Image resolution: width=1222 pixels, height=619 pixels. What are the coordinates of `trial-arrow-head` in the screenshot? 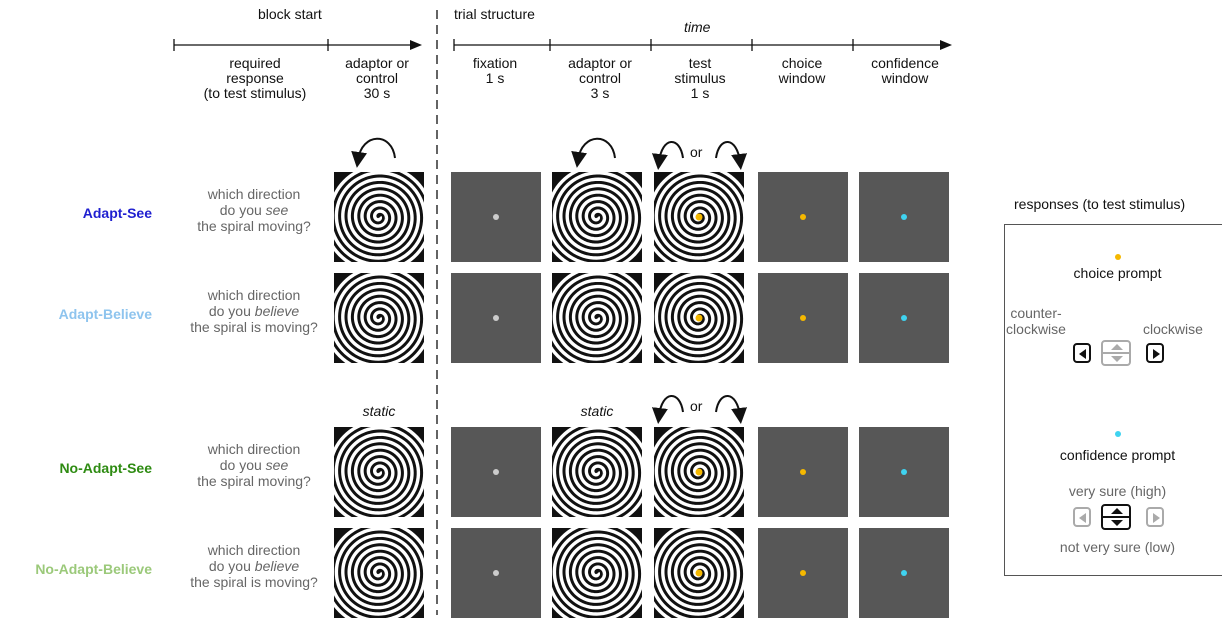 It's located at (946, 45).